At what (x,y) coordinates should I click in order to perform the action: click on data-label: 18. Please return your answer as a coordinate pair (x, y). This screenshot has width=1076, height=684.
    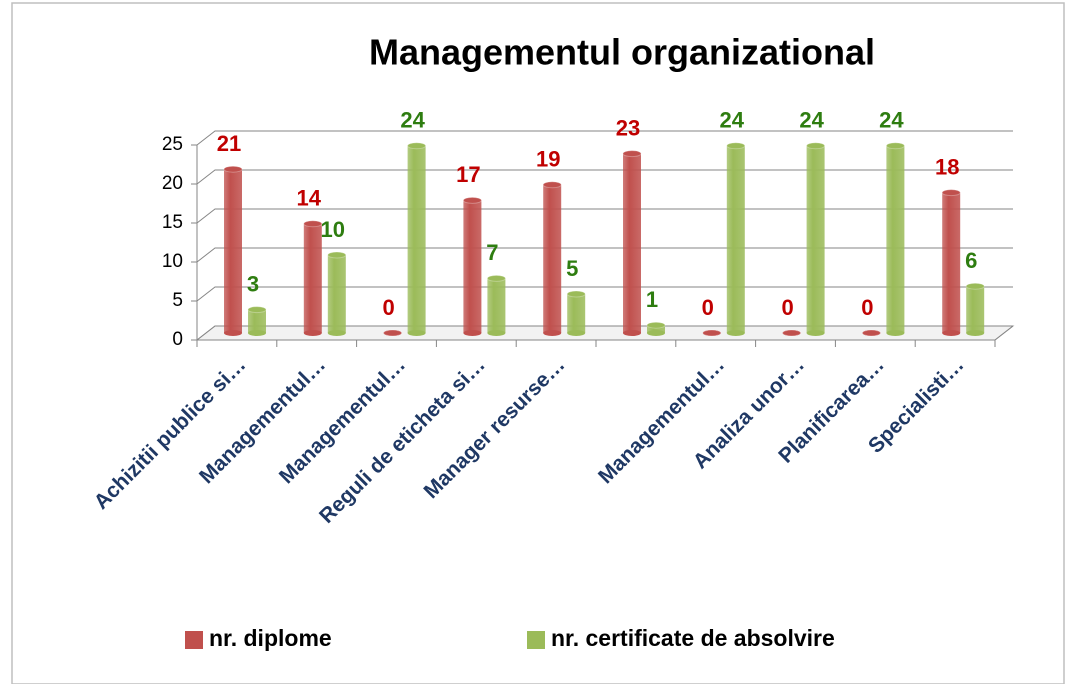
    Looking at the image, I should click on (947, 166).